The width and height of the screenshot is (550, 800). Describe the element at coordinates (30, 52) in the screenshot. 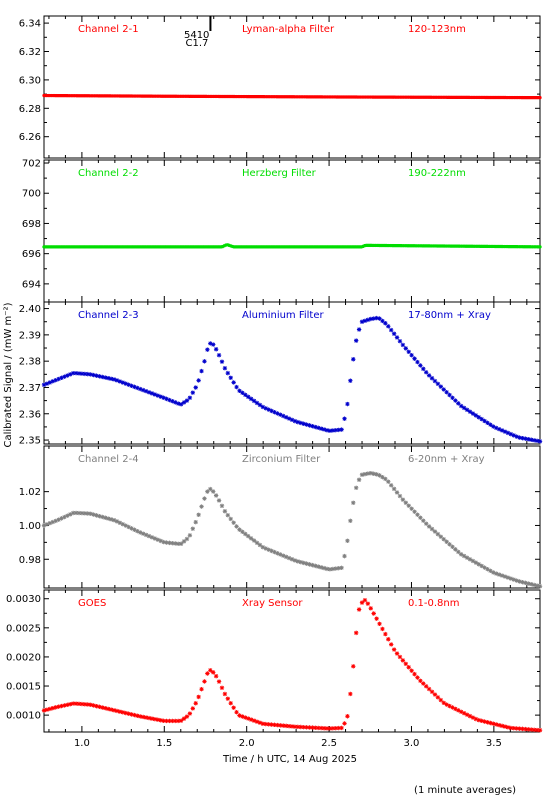

I see `y-tick-label: 6.32` at that location.